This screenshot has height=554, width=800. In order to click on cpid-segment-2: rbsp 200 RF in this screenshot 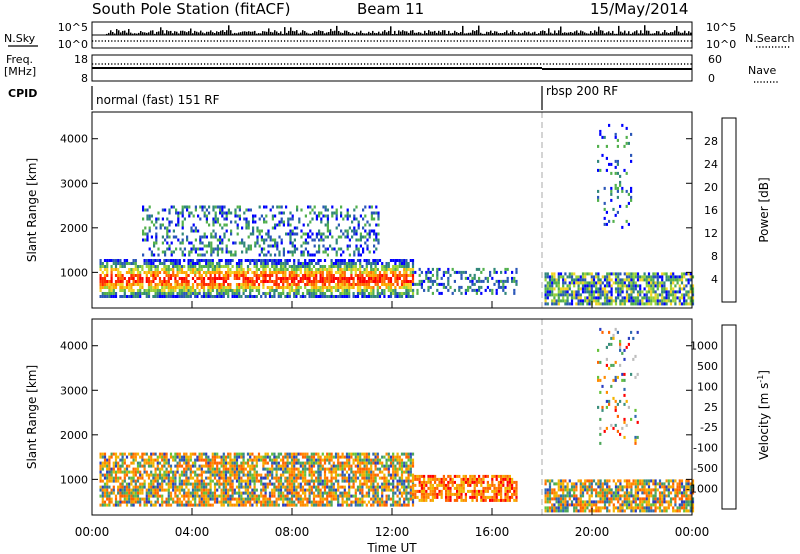, I will do `click(582, 91)`.